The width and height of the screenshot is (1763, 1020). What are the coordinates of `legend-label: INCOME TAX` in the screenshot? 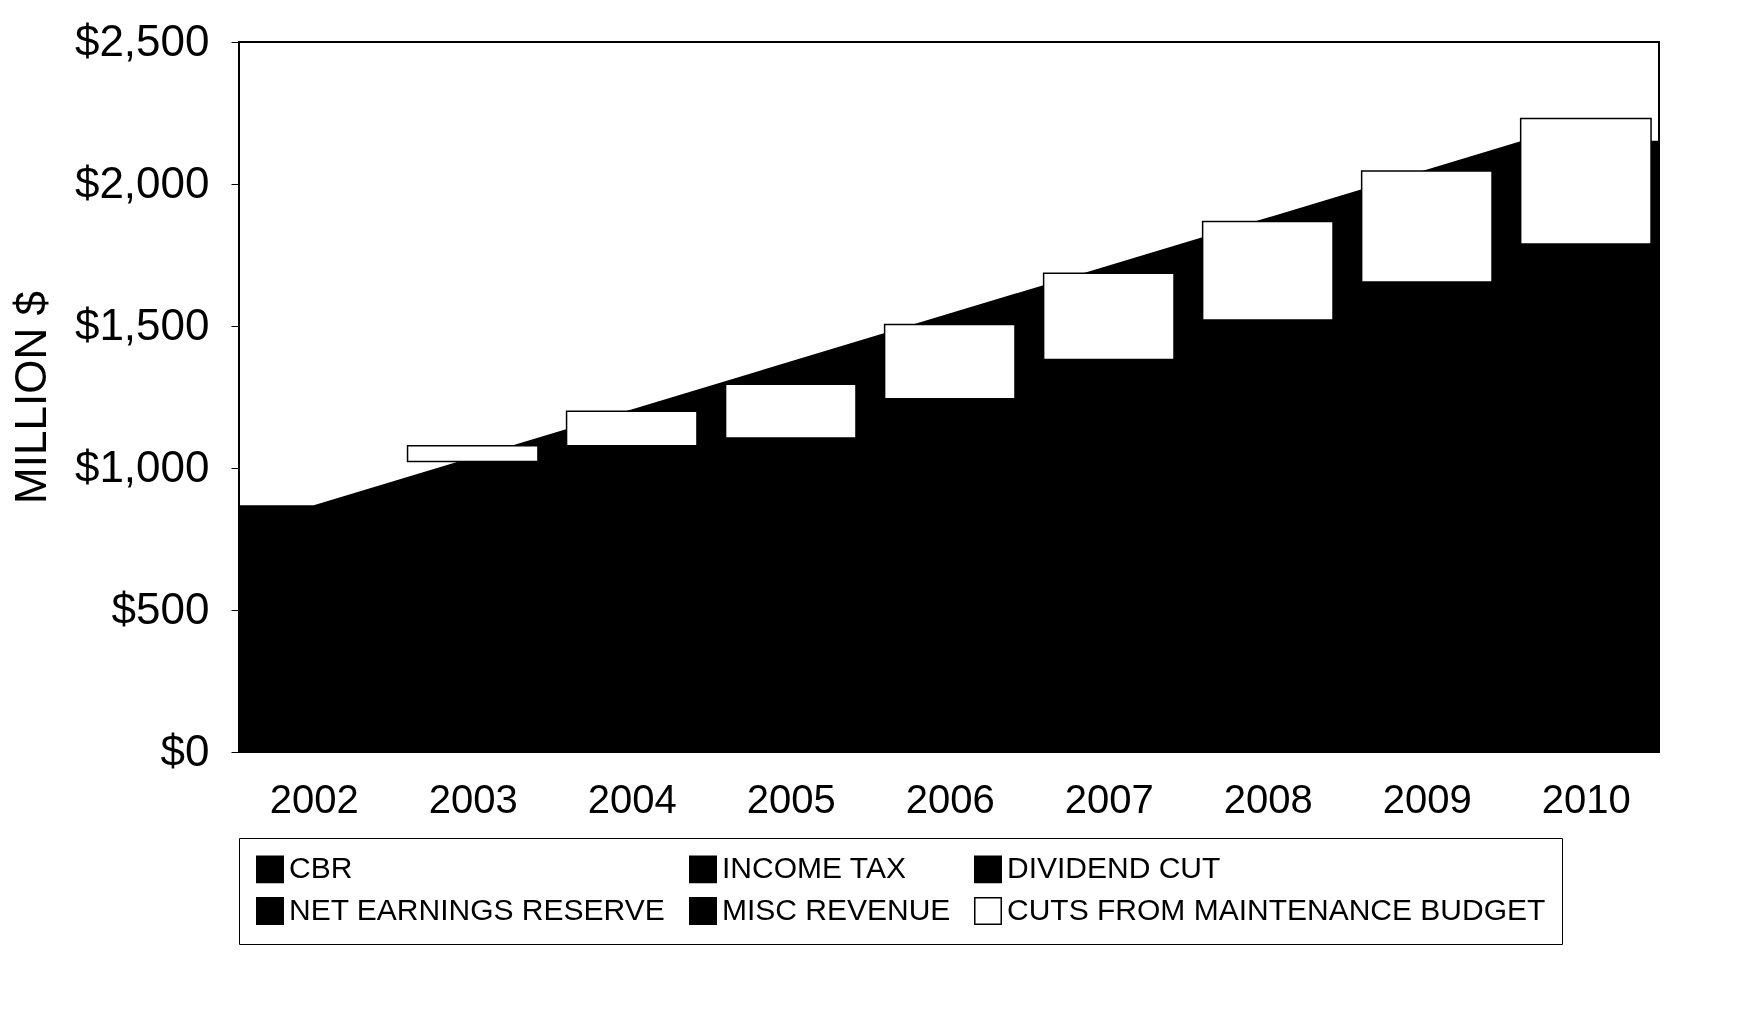 It's located at (814, 868).